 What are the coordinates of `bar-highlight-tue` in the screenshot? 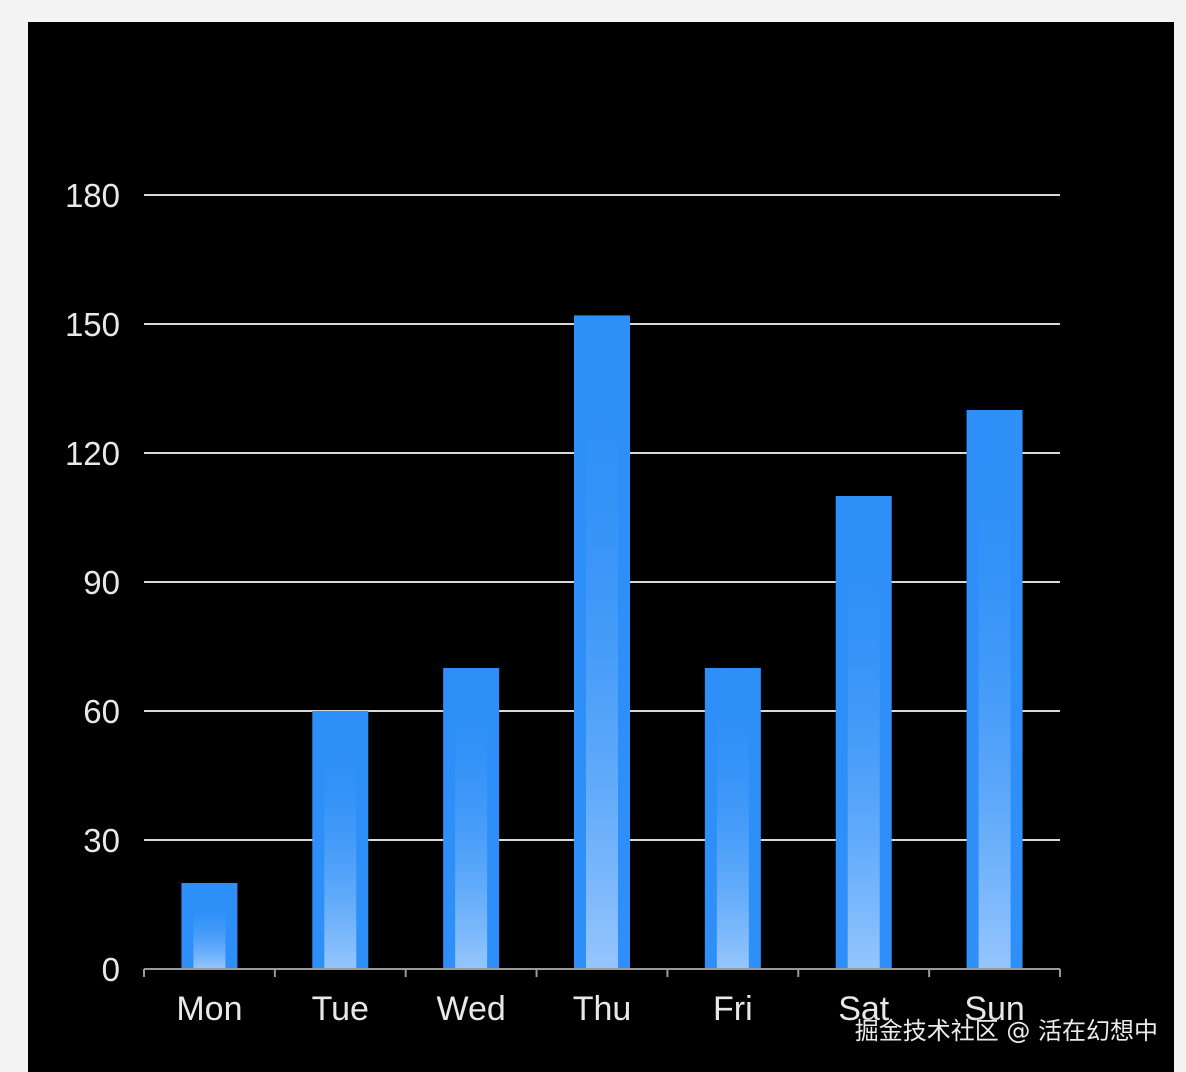 It's located at (340, 848).